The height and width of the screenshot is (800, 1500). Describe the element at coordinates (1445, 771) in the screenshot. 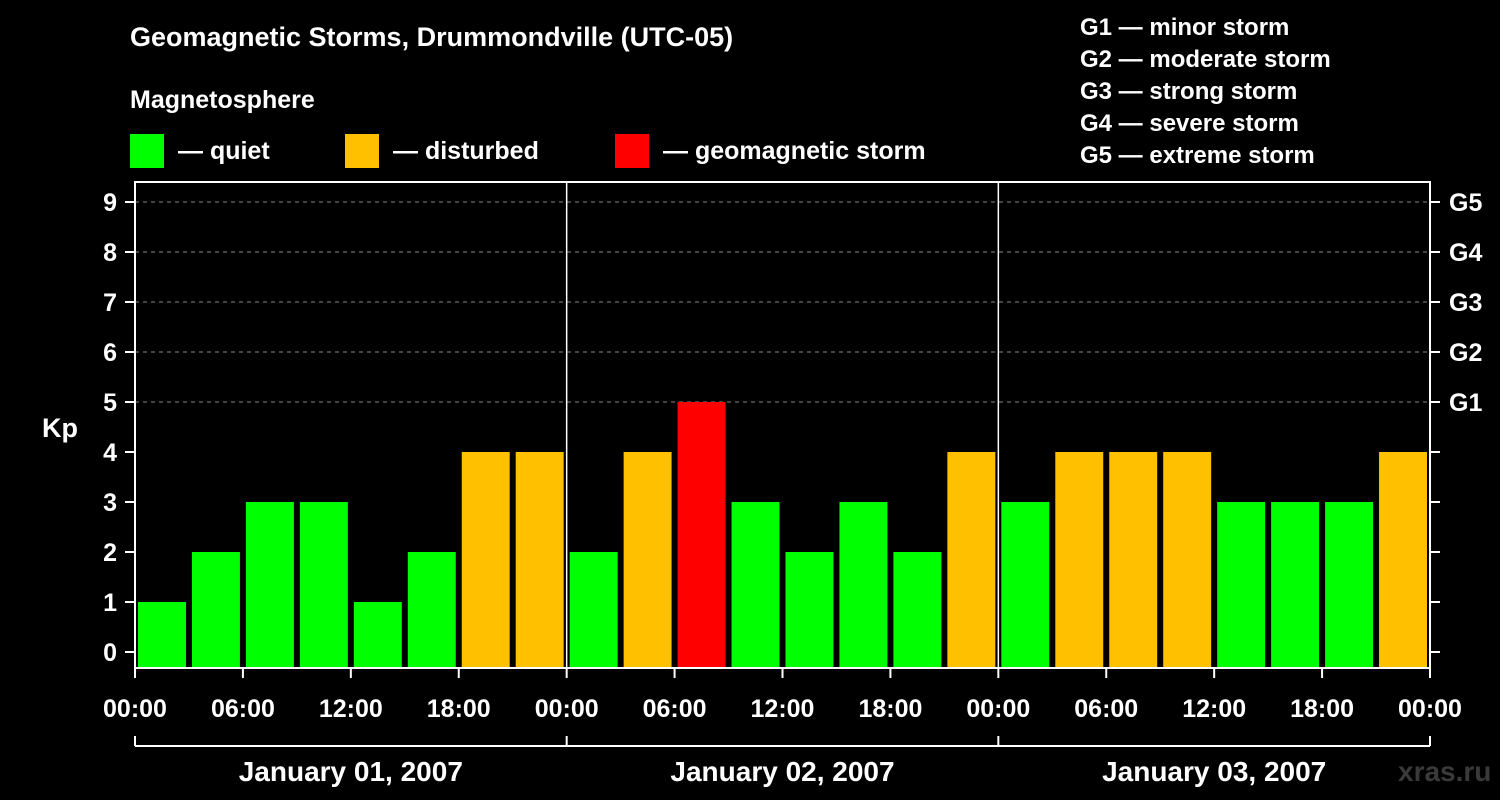

I see `watermark: xras.ru` at that location.